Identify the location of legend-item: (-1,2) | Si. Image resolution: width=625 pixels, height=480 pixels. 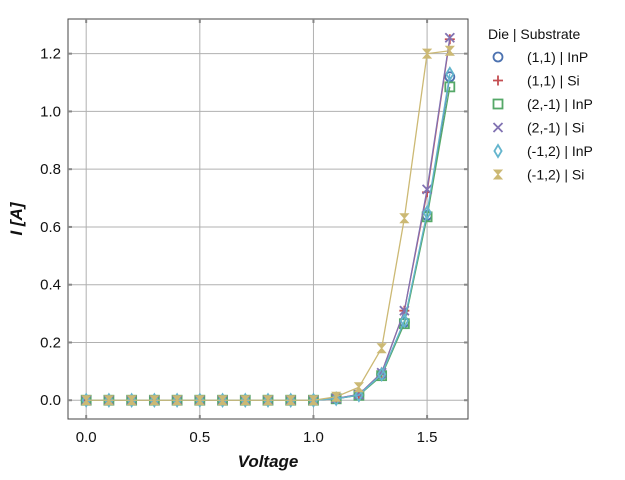
(538, 175).